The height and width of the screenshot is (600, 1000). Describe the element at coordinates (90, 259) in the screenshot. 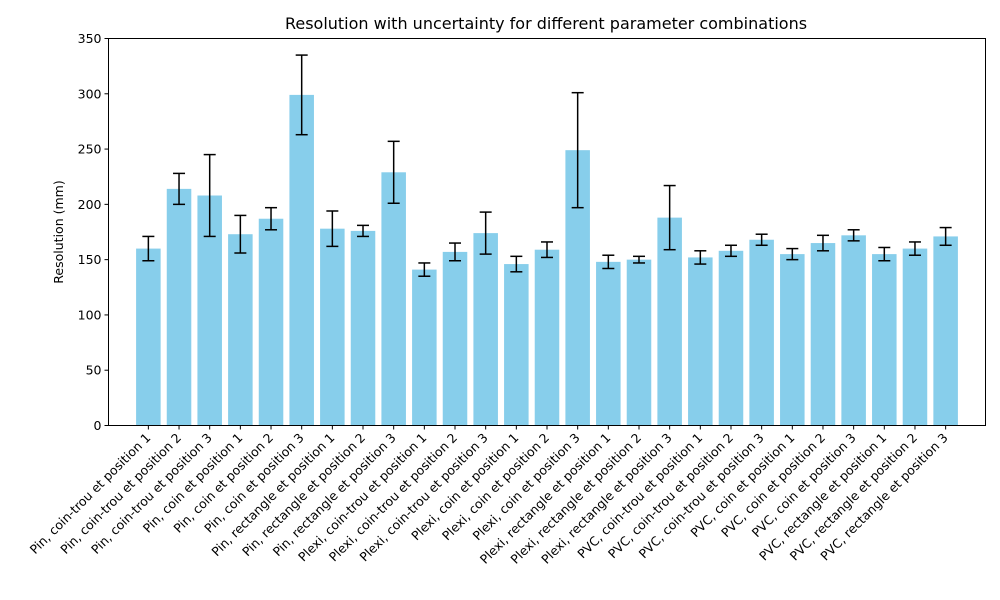

I see `y-tick-label: 150` at that location.